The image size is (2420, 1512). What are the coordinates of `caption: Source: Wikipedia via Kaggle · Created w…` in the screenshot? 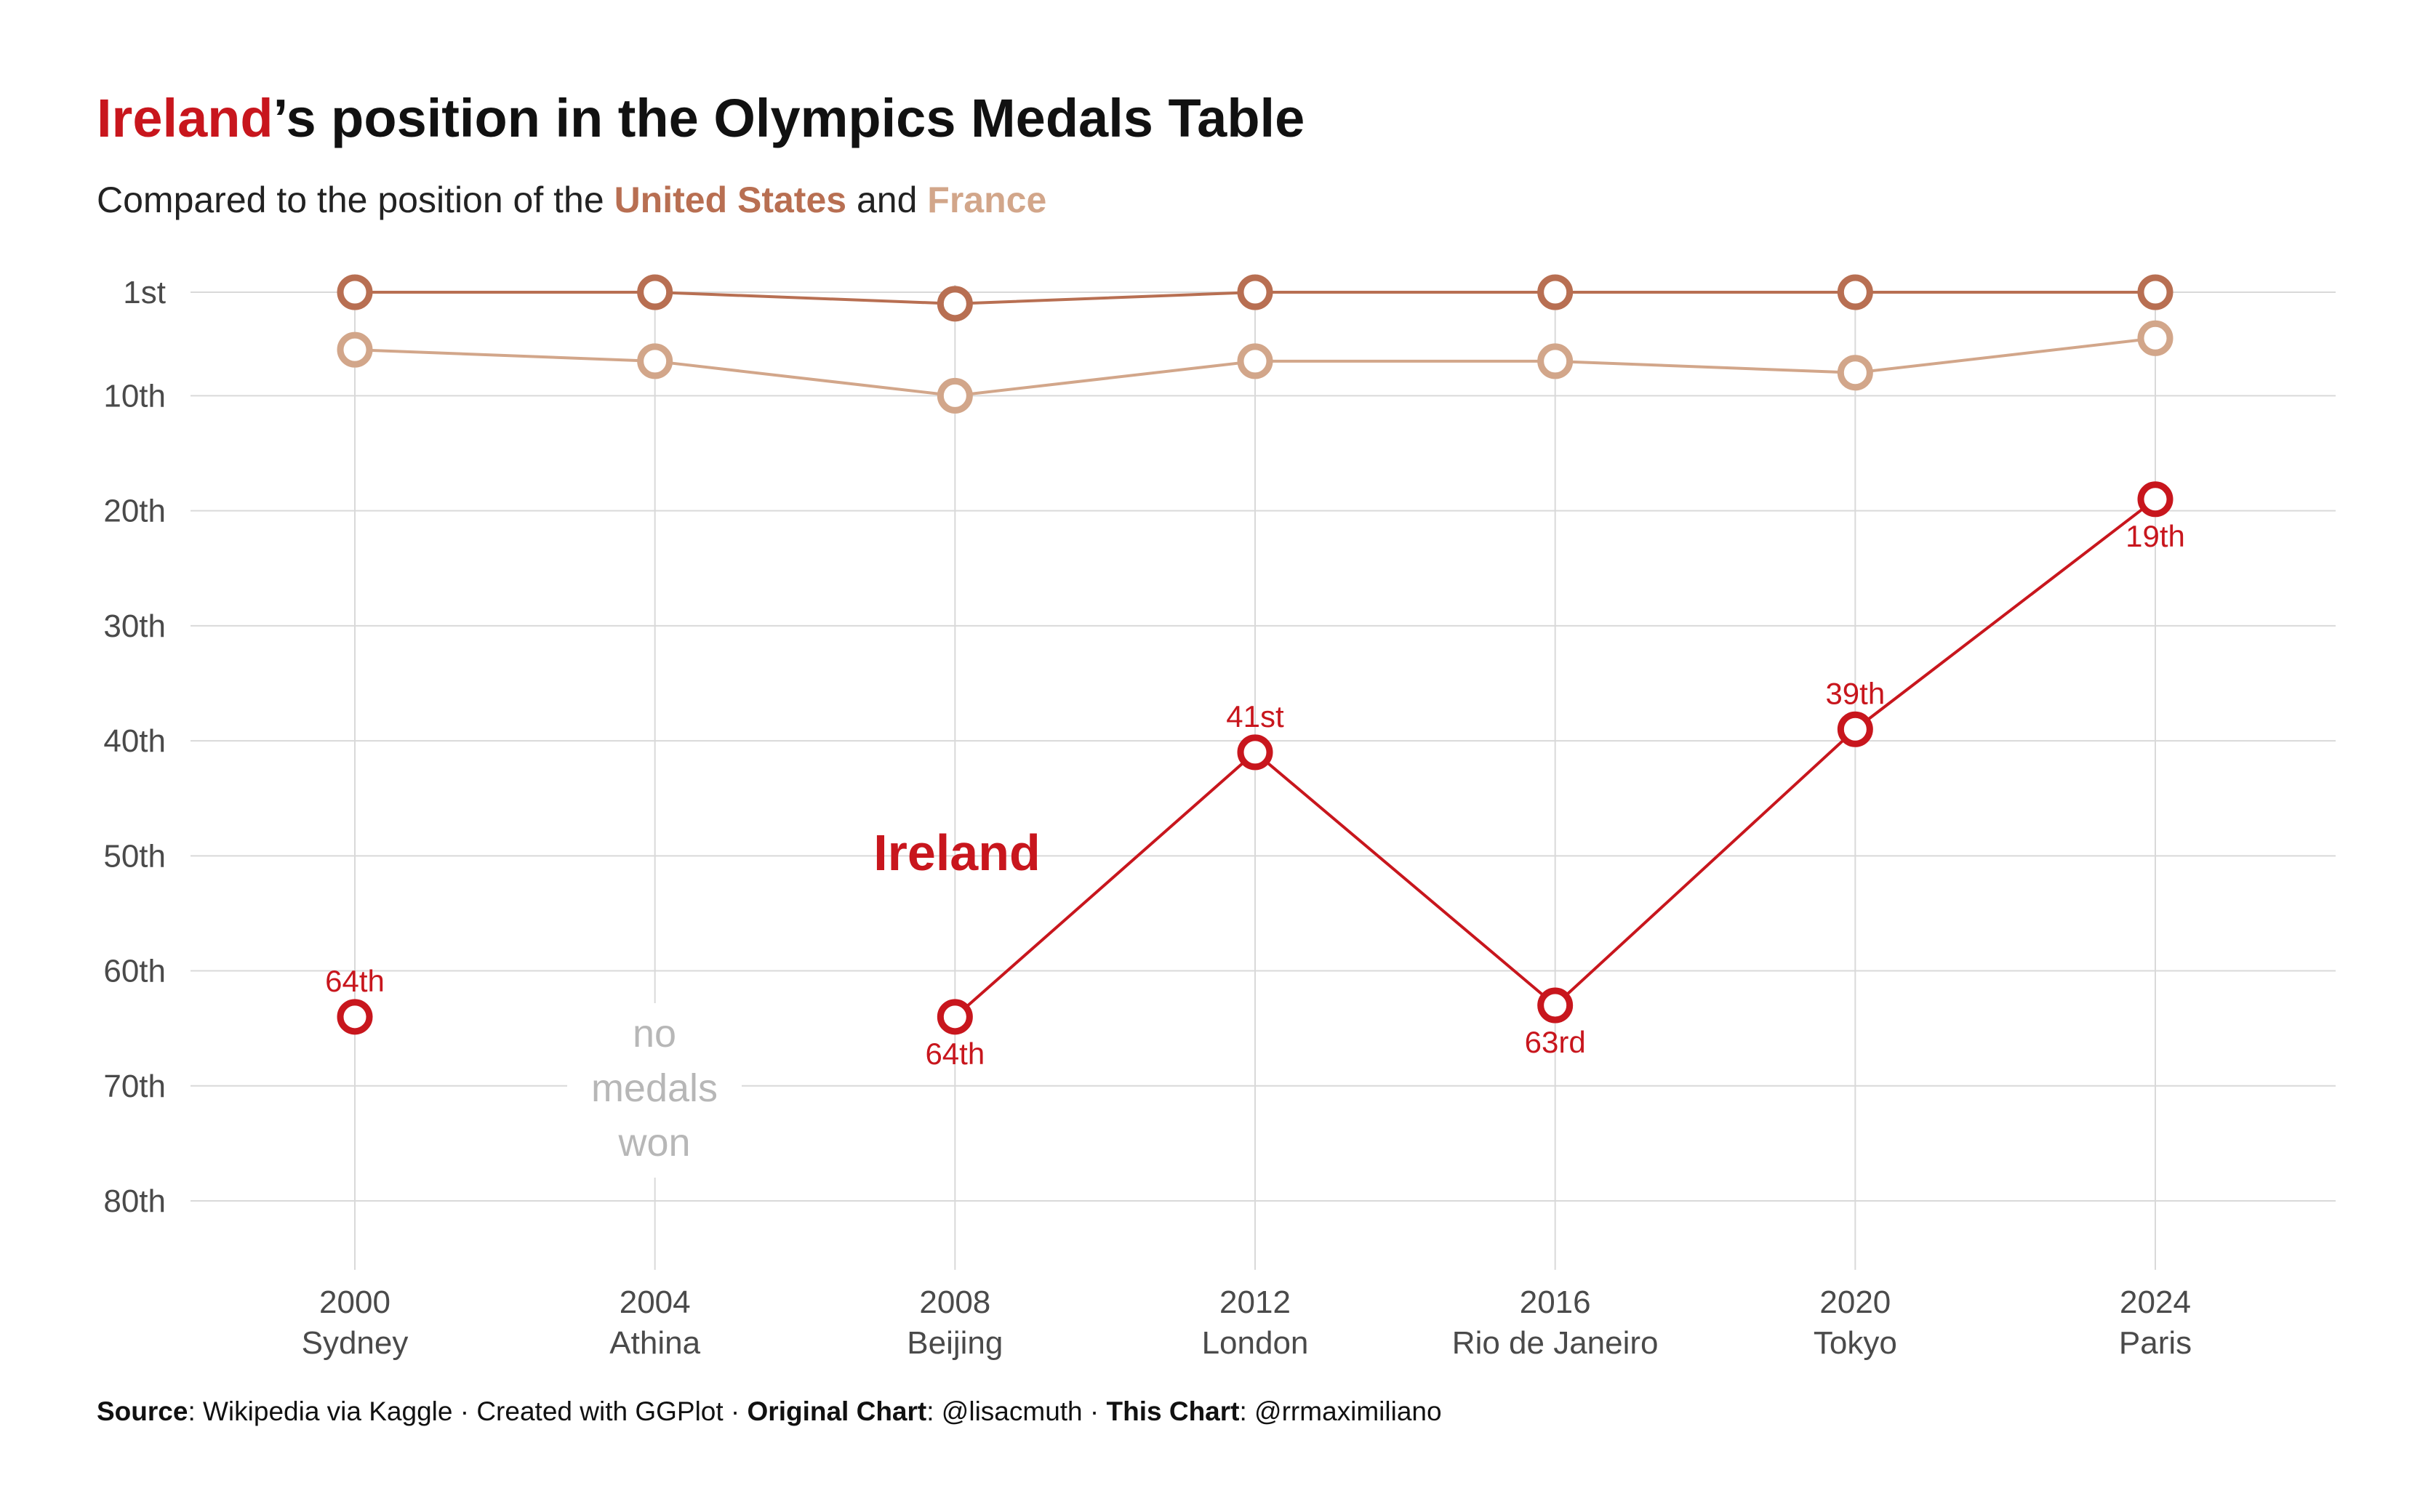 It's located at (770, 1411).